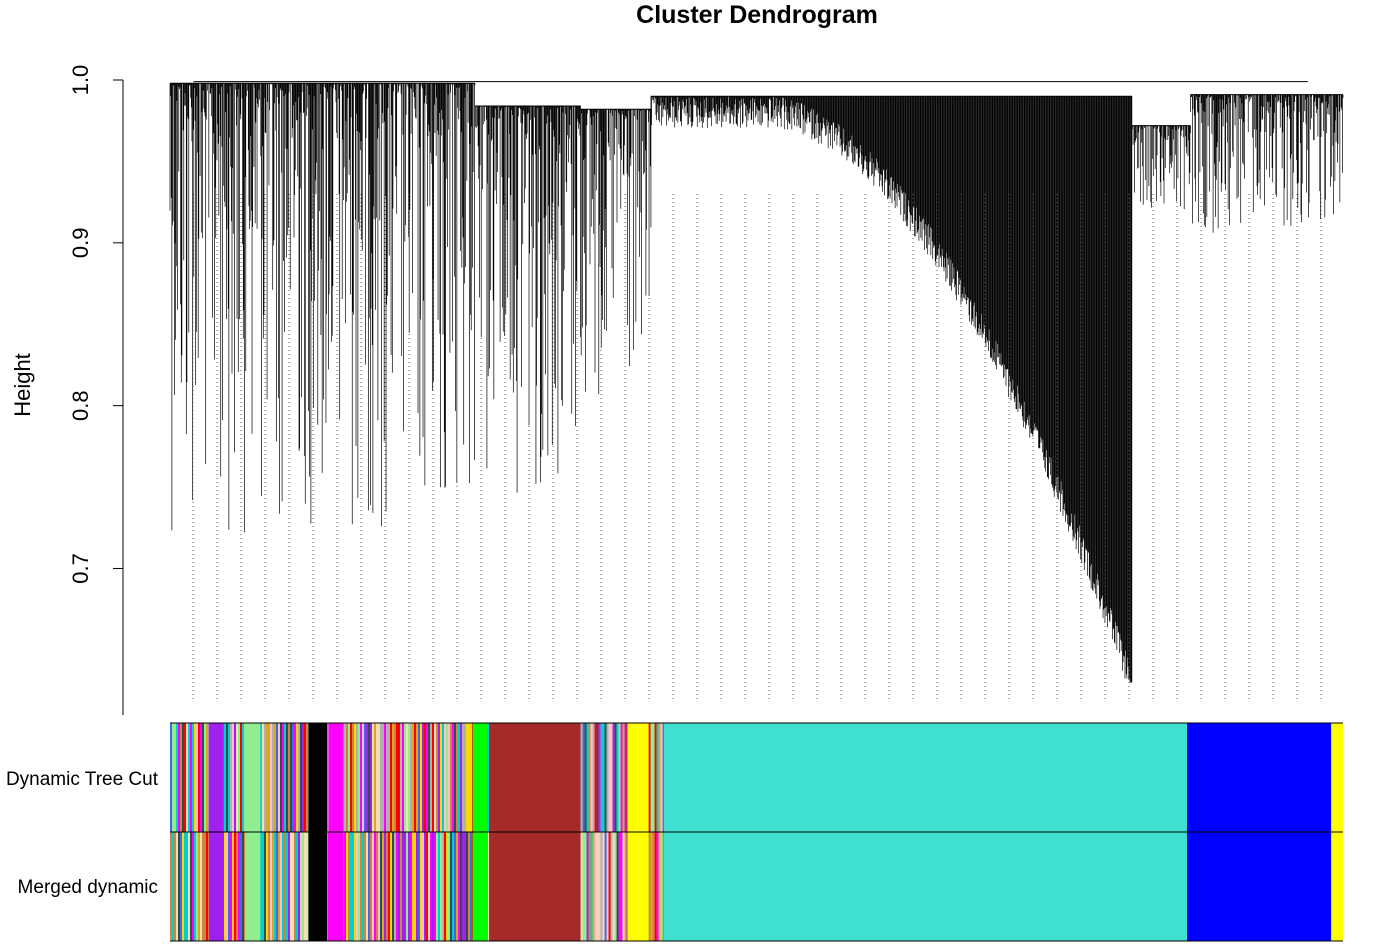 The width and height of the screenshot is (1395, 949). Describe the element at coordinates (118, 397) in the screenshot. I see `y-axis` at that location.